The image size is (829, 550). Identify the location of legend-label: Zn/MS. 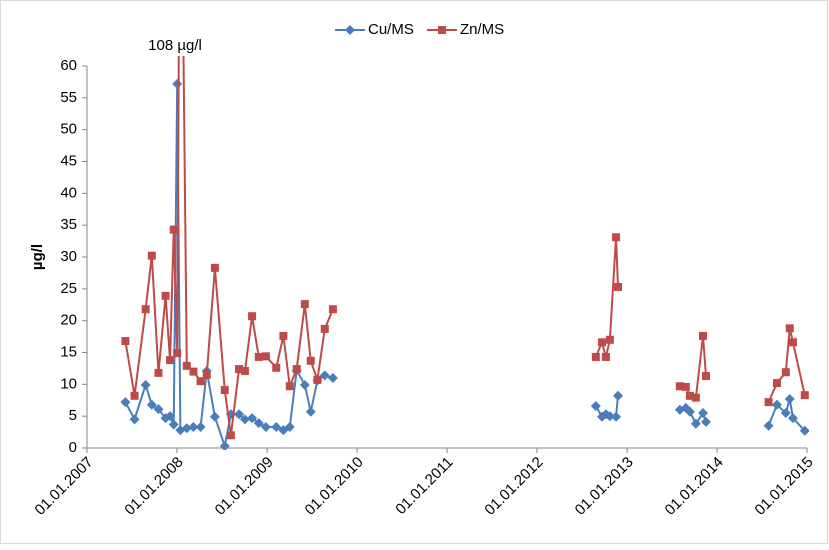
(482, 29).